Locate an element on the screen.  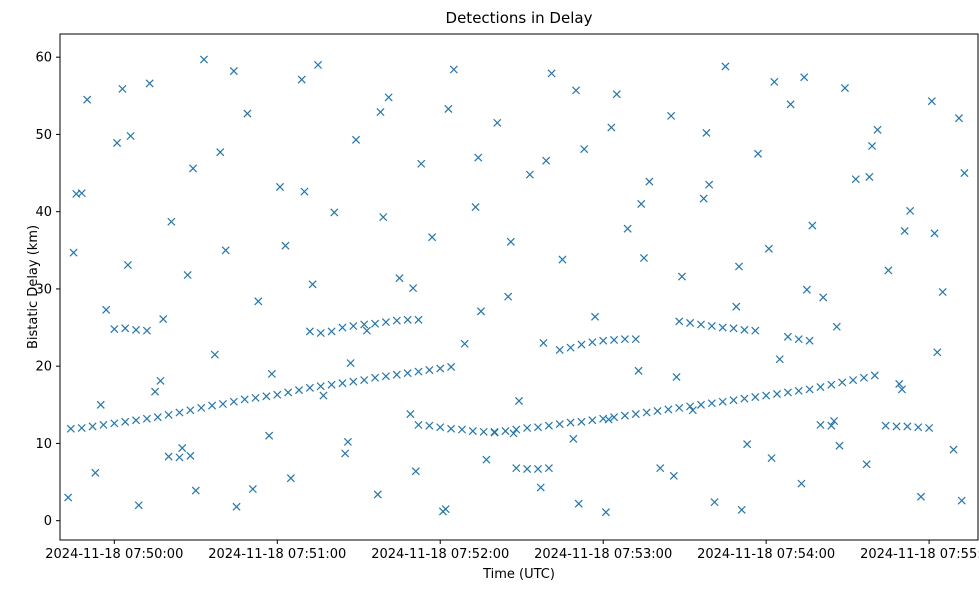
y-tick-label: 60 is located at coordinates (43, 58).